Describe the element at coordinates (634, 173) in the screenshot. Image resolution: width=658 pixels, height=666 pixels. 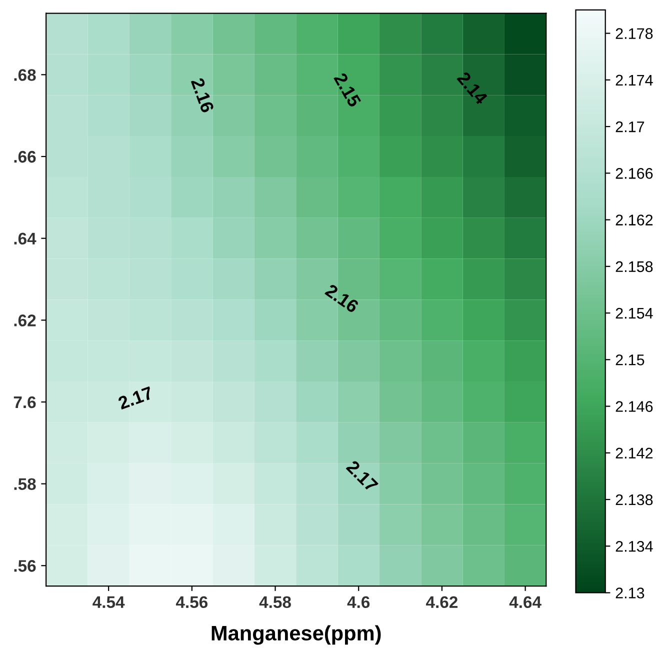
I see `color-bar-label: 2.166` at that location.